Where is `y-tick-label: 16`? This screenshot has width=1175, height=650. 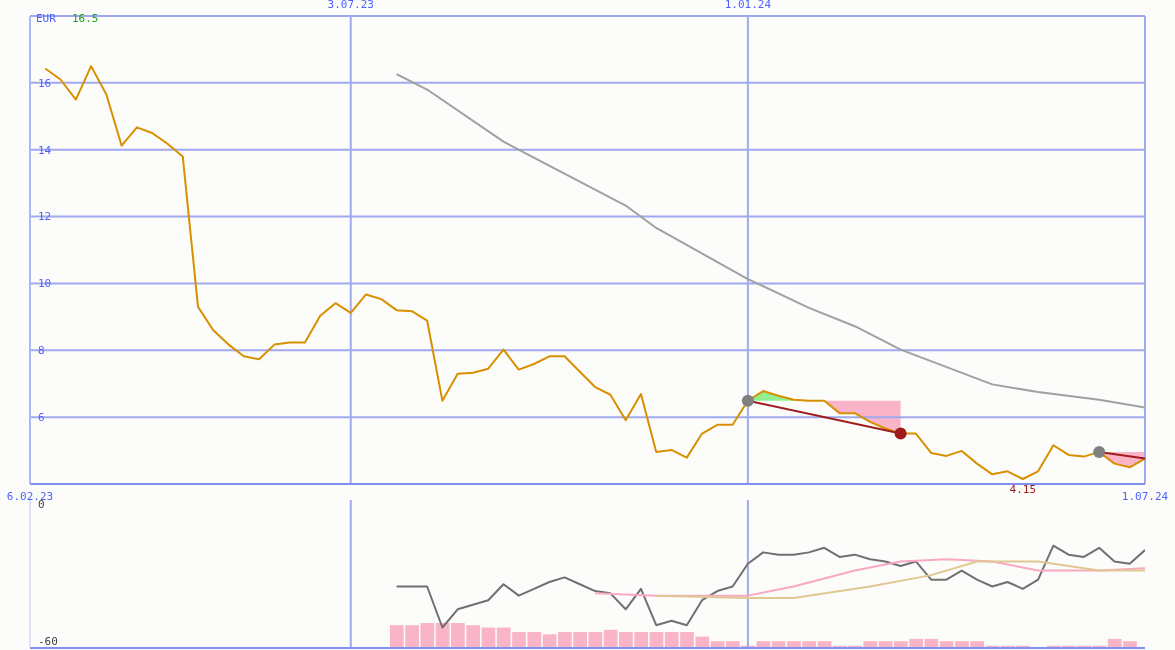
y-tick-label: 16 is located at coordinates (45, 83).